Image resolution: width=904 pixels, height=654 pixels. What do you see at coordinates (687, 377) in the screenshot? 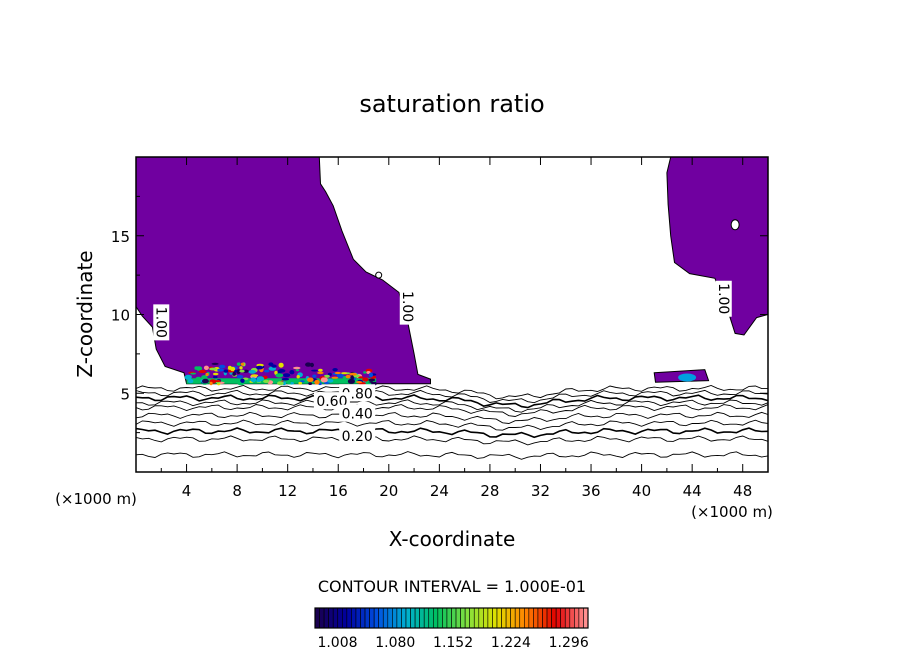
I see `cloud-patch` at bounding box center [687, 377].